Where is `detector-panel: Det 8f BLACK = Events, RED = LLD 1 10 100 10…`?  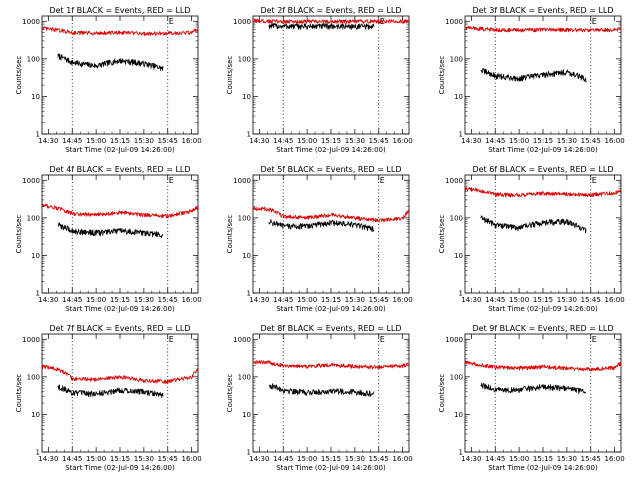 detector-panel: Det 8f BLACK = Events, RED = LLD 1 10 100 10… is located at coordinates (319, 398).